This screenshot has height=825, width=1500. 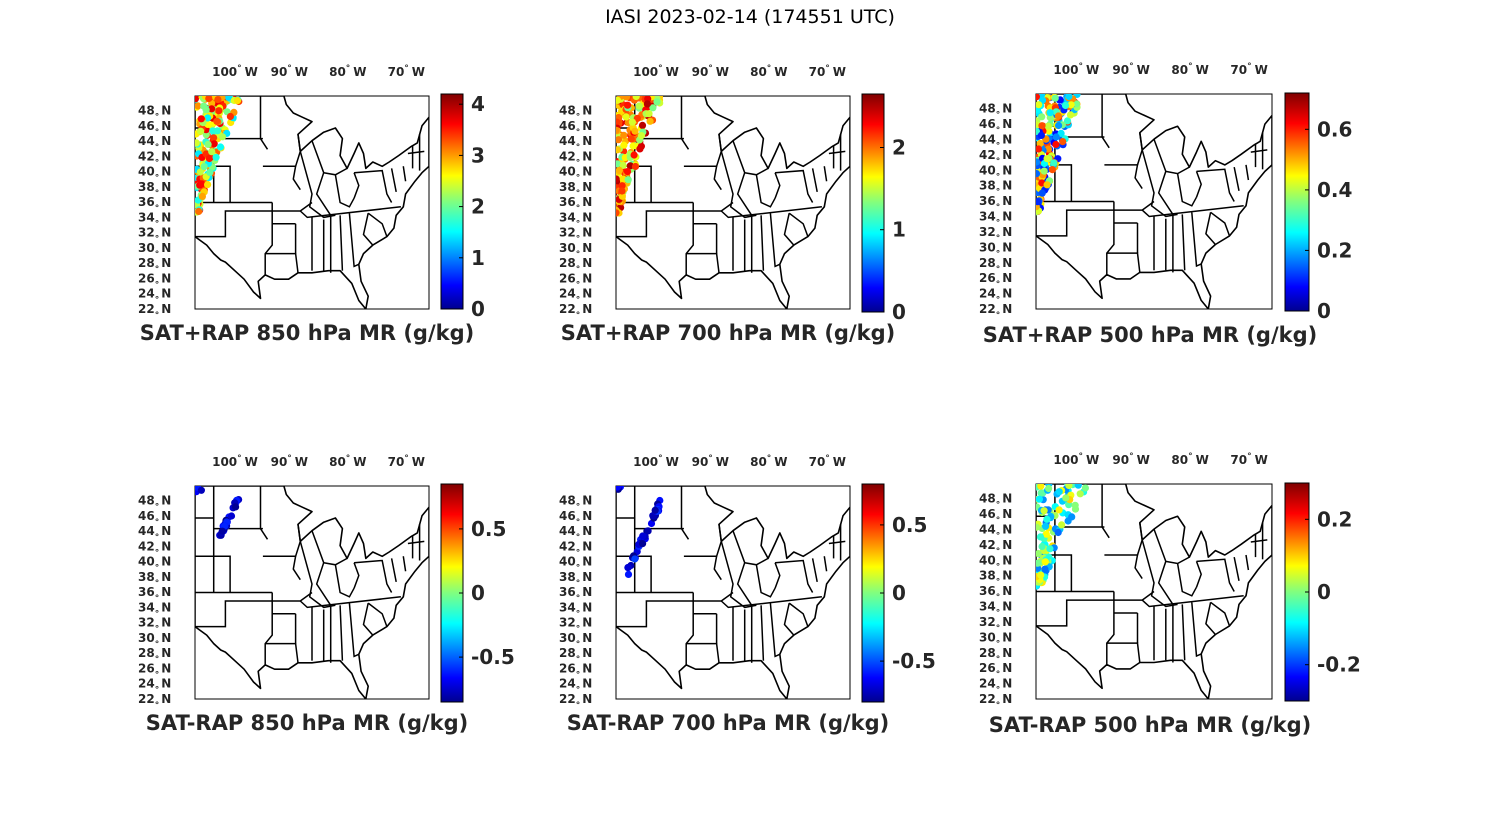 What do you see at coordinates (995, 578) in the screenshot?
I see `lat-tick-label: 38° N` at bounding box center [995, 578].